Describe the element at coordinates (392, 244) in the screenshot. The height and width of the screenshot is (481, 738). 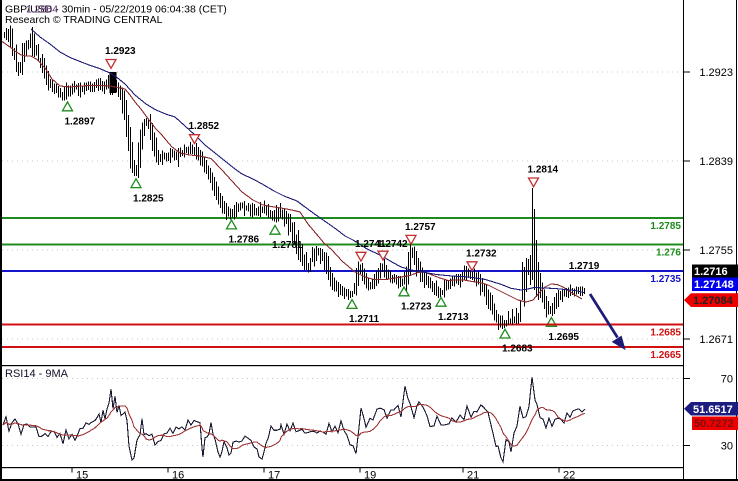
I see `svg-text: 1.2742` at that location.